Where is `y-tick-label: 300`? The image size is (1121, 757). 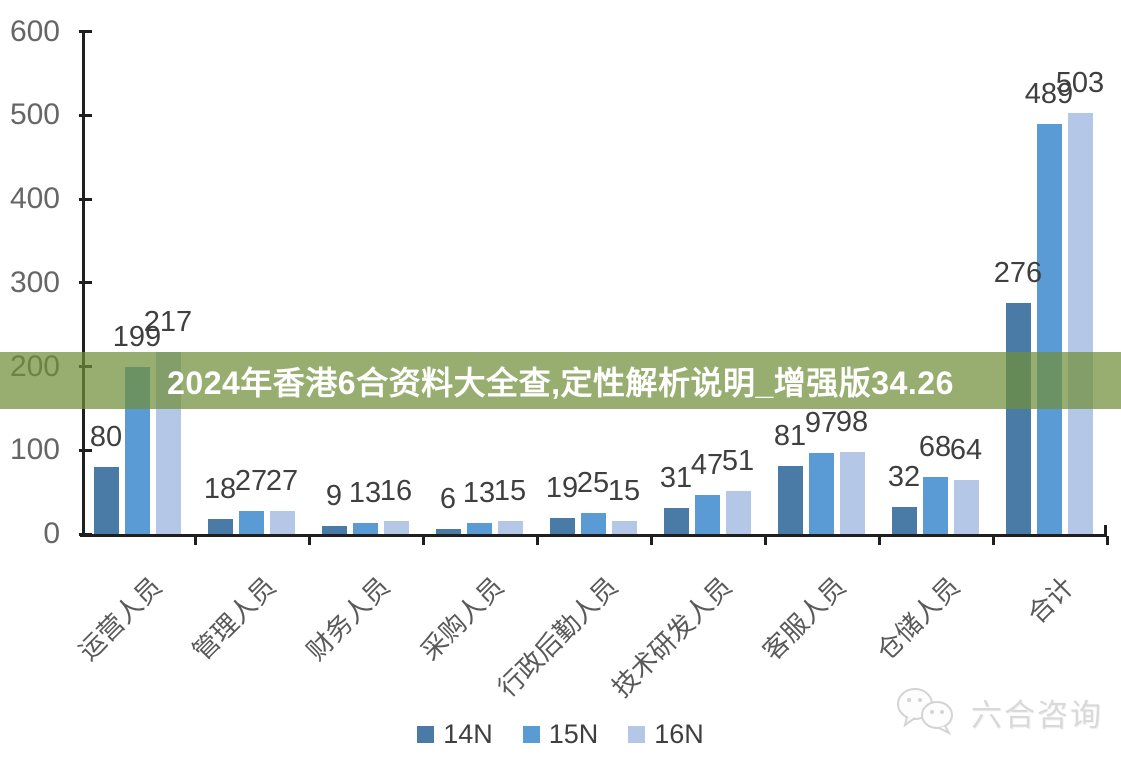 y-tick-label: 300 is located at coordinates (34, 282).